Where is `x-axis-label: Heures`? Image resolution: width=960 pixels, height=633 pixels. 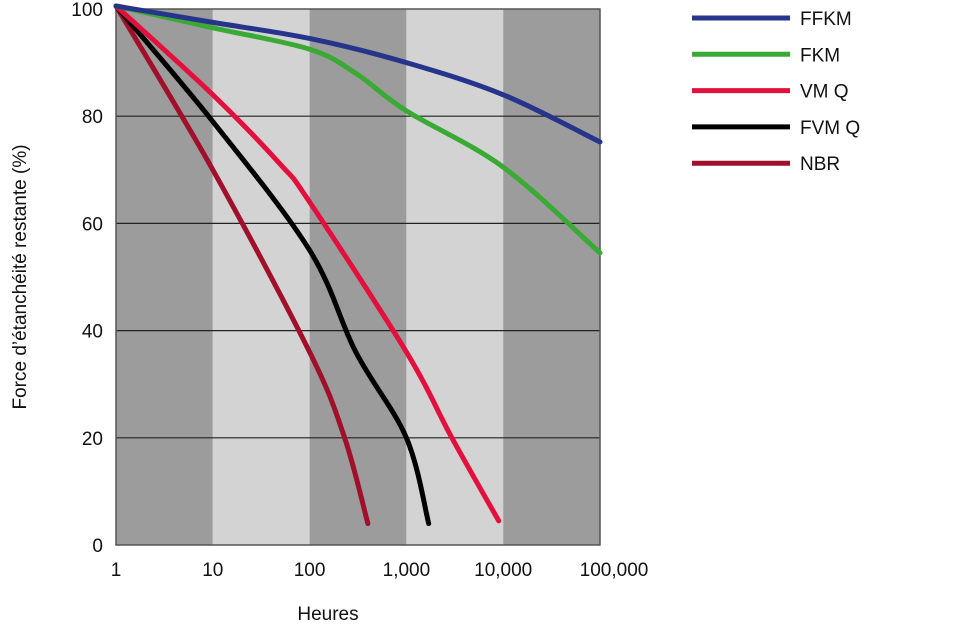
x-axis-label: Heures is located at coordinates (327, 614).